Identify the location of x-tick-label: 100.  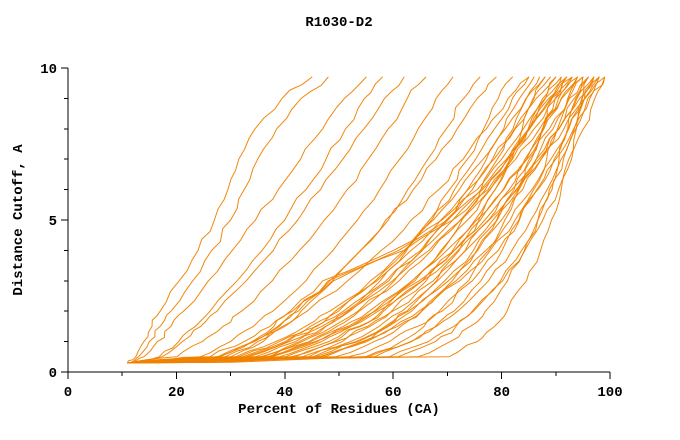
(609, 393).